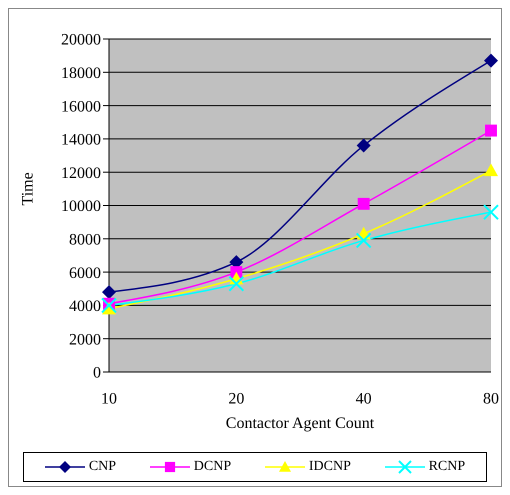 The height and width of the screenshot is (495, 510). What do you see at coordinates (81, 173) in the screenshot?
I see `y-tick-label: 12000` at bounding box center [81, 173].